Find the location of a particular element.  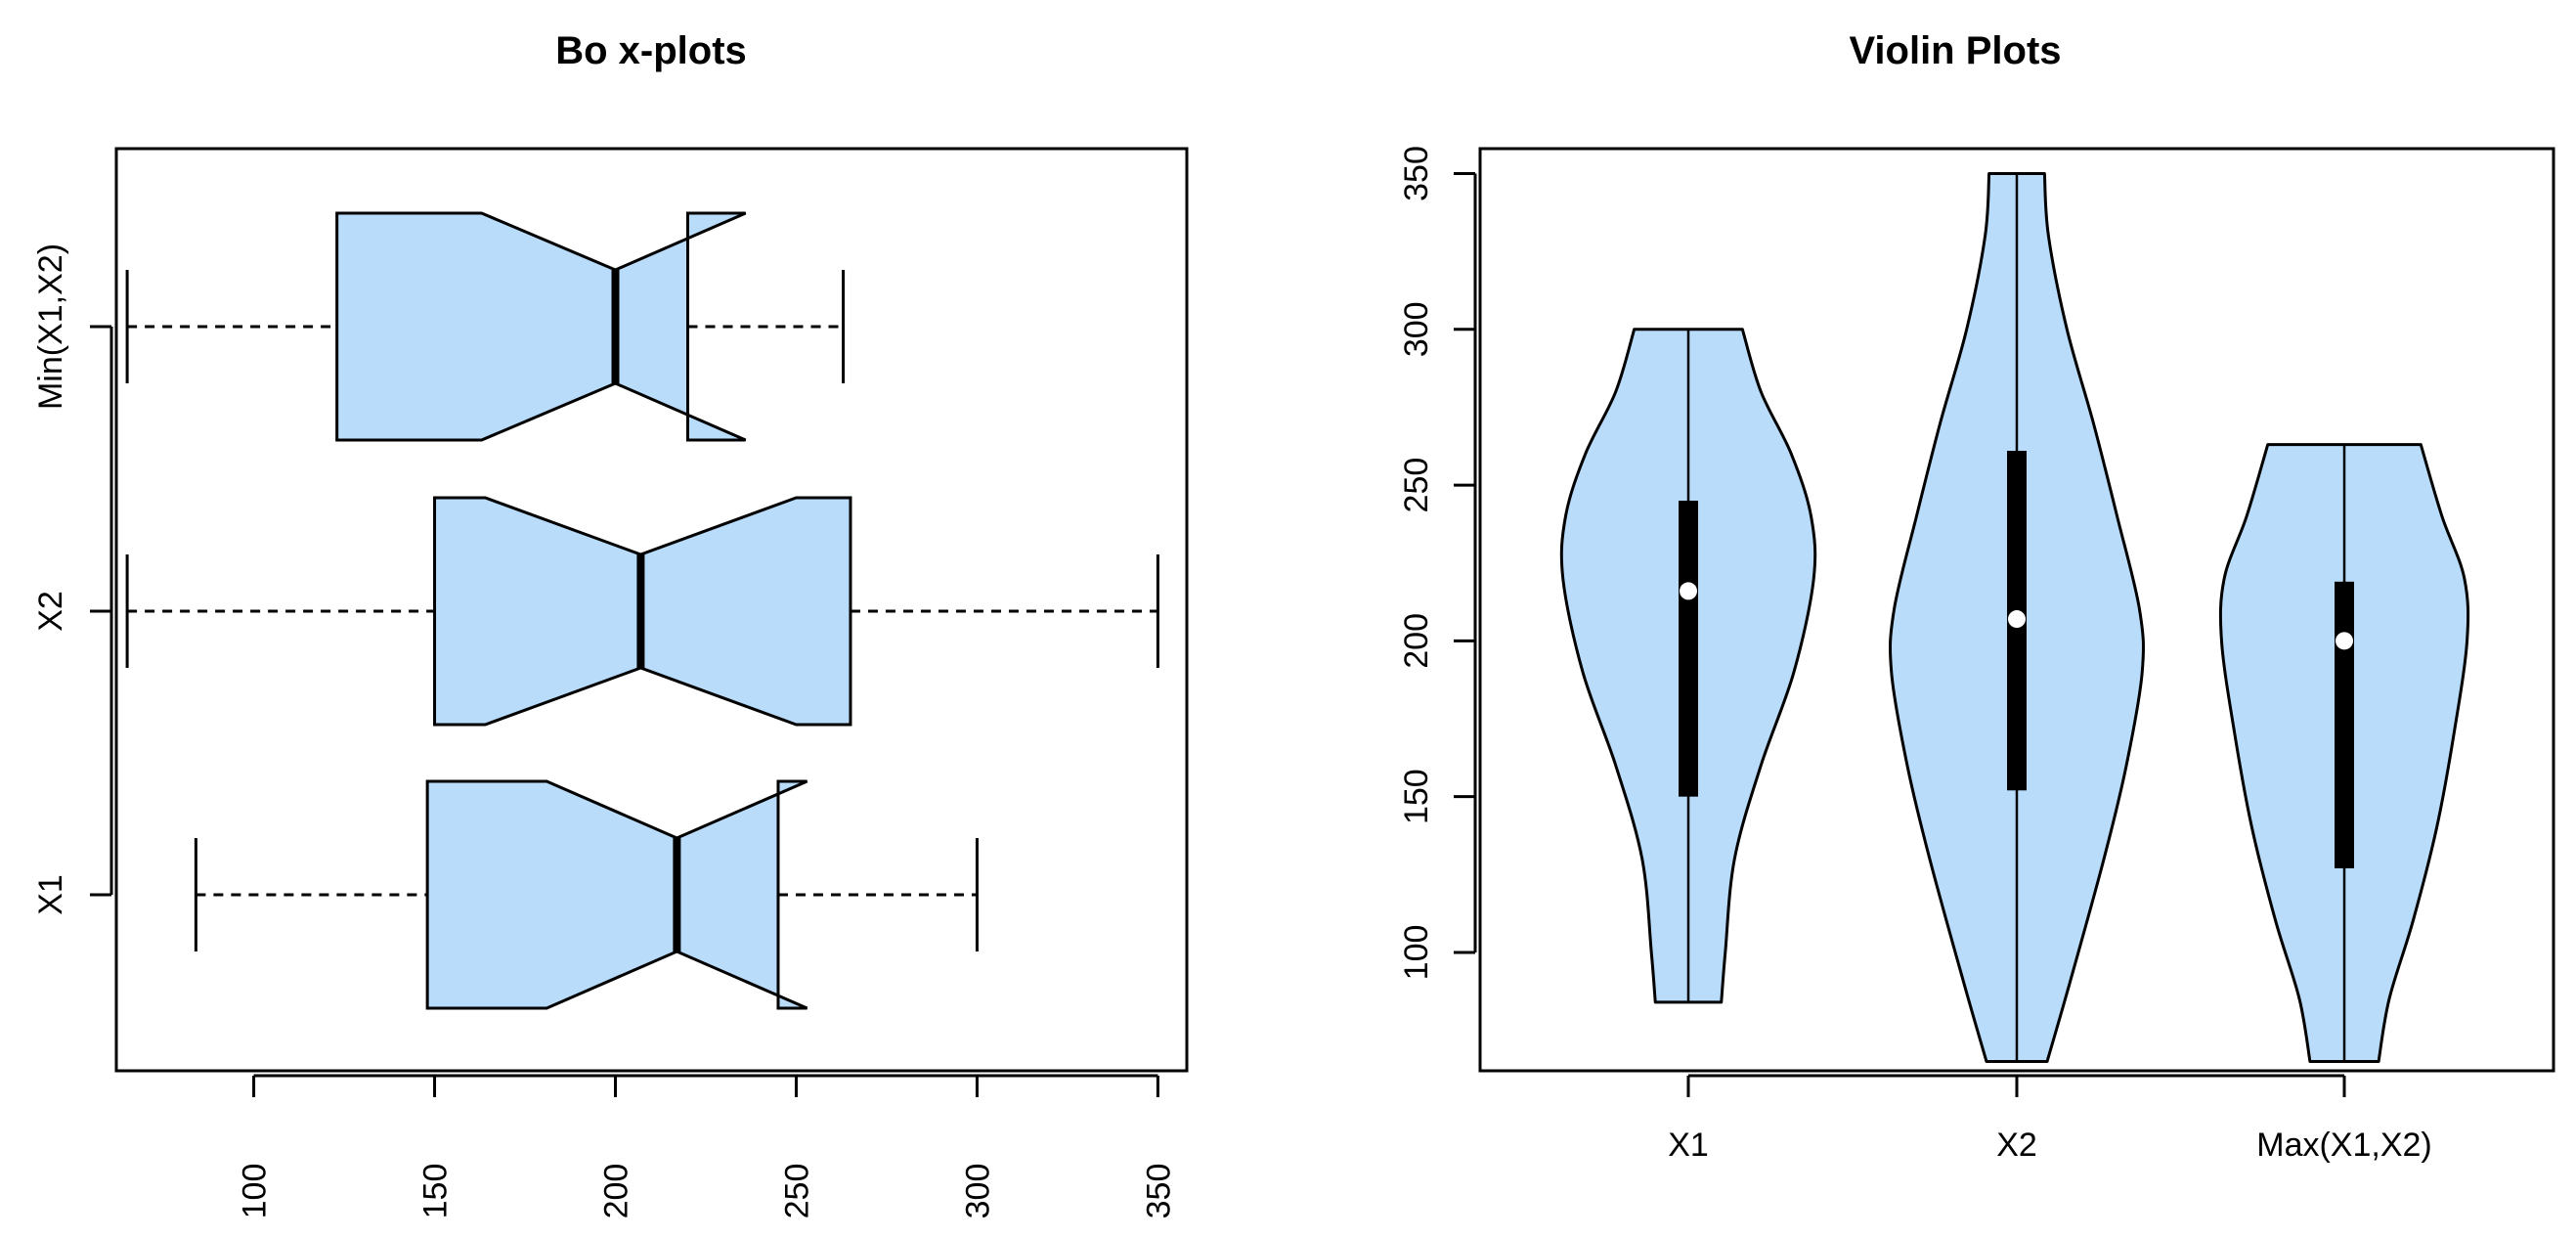

x-tick-label: X1 is located at coordinates (1688, 1145).